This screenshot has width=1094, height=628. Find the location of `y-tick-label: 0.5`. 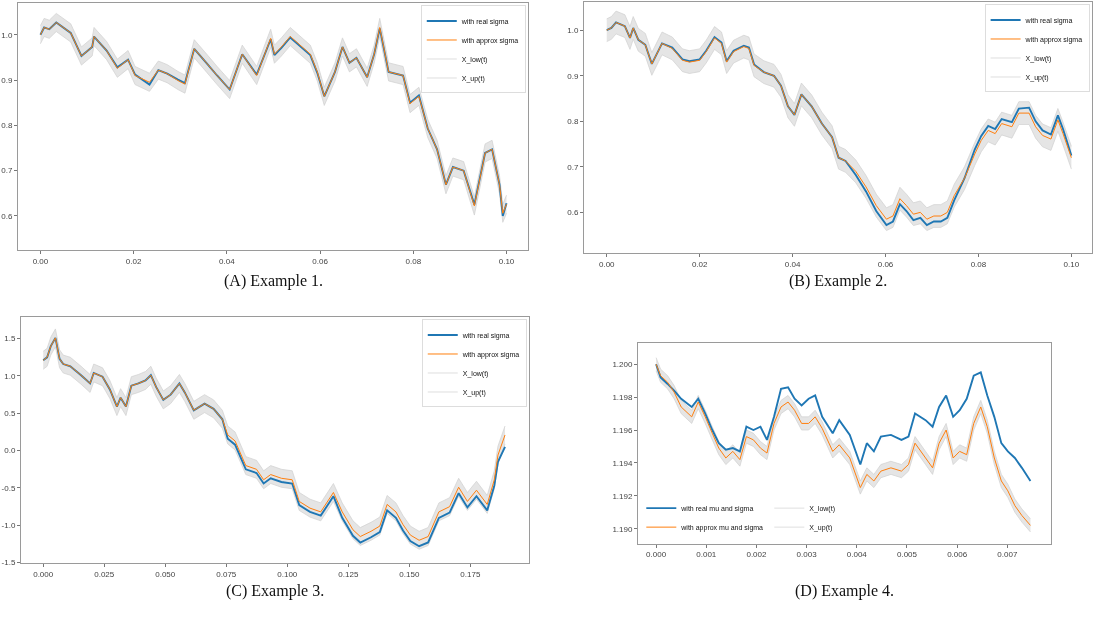

y-tick-label: 0.5 is located at coordinates (10, 414).